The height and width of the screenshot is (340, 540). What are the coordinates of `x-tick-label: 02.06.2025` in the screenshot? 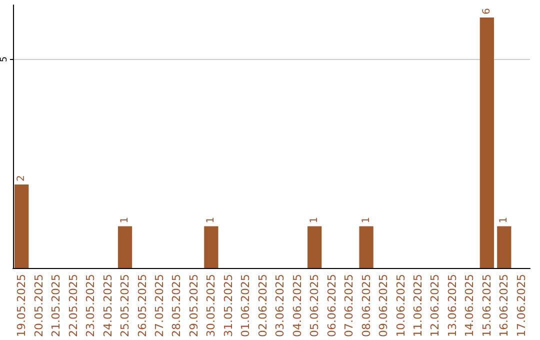 It's located at (263, 306).